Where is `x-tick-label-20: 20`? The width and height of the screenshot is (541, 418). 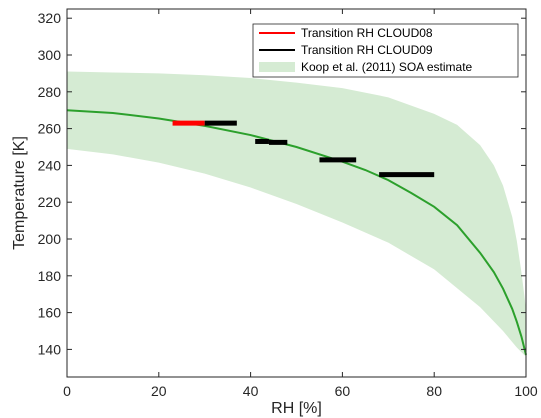 x-tick-label-20: 20 is located at coordinates (159, 391).